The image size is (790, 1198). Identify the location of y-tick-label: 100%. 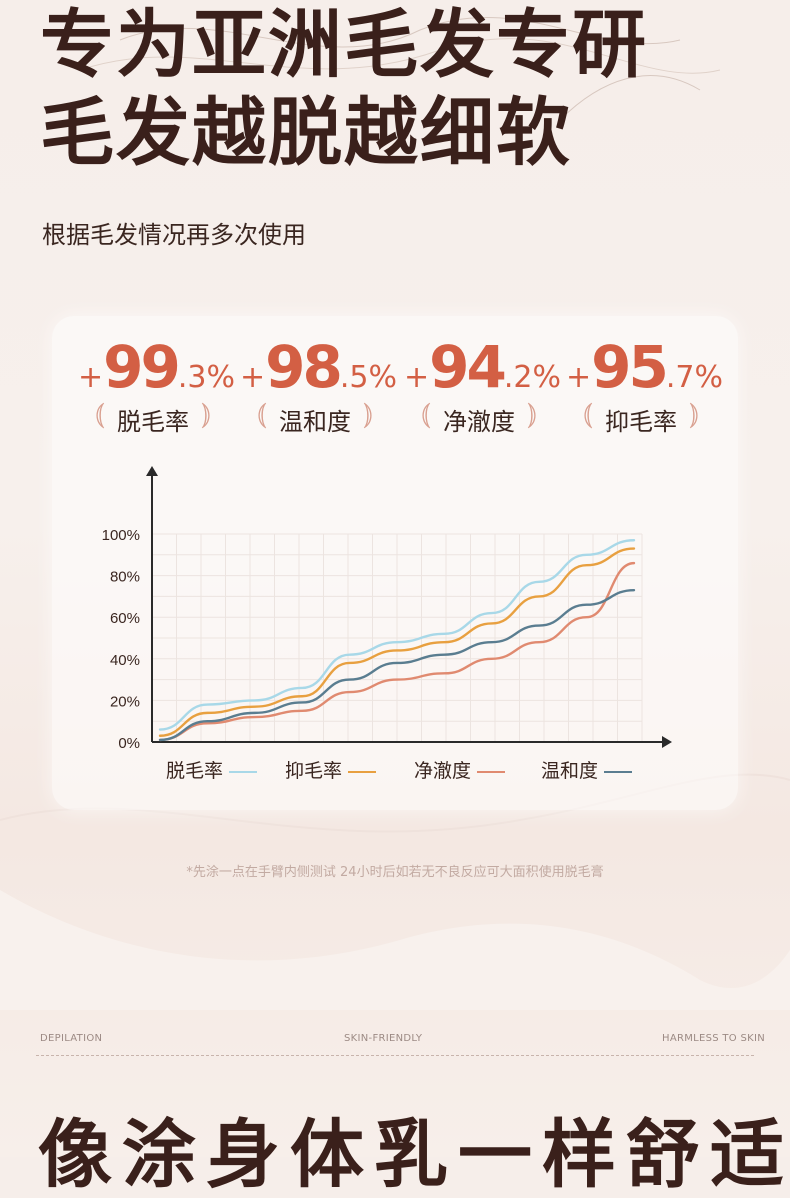
(121, 535).